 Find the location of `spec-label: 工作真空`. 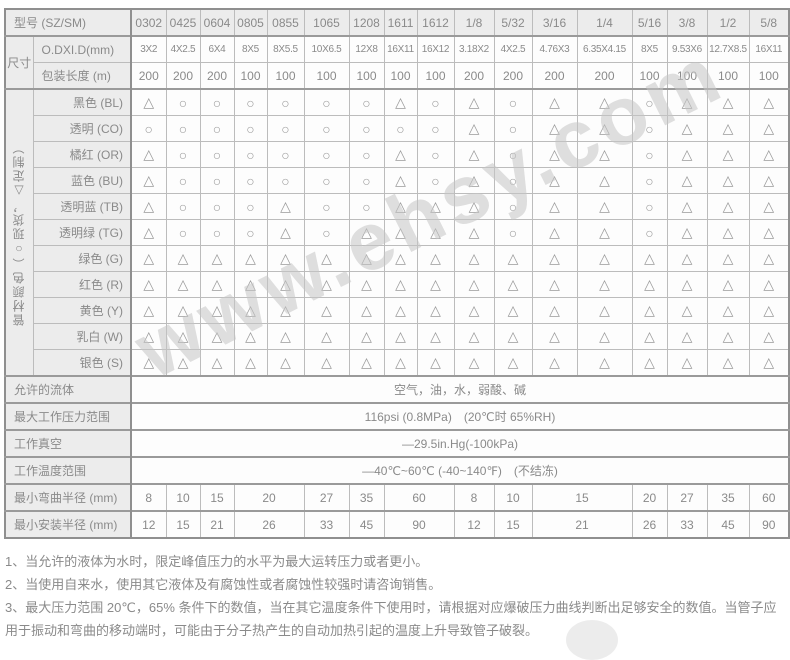

spec-label: 工作真空 is located at coordinates (68, 443).